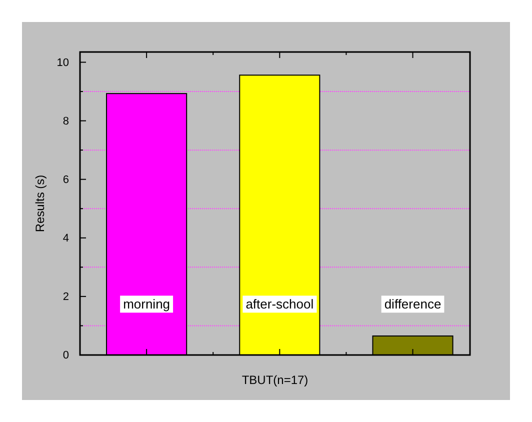  What do you see at coordinates (65, 296) in the screenshot?
I see `y-tick-label: 2` at bounding box center [65, 296].